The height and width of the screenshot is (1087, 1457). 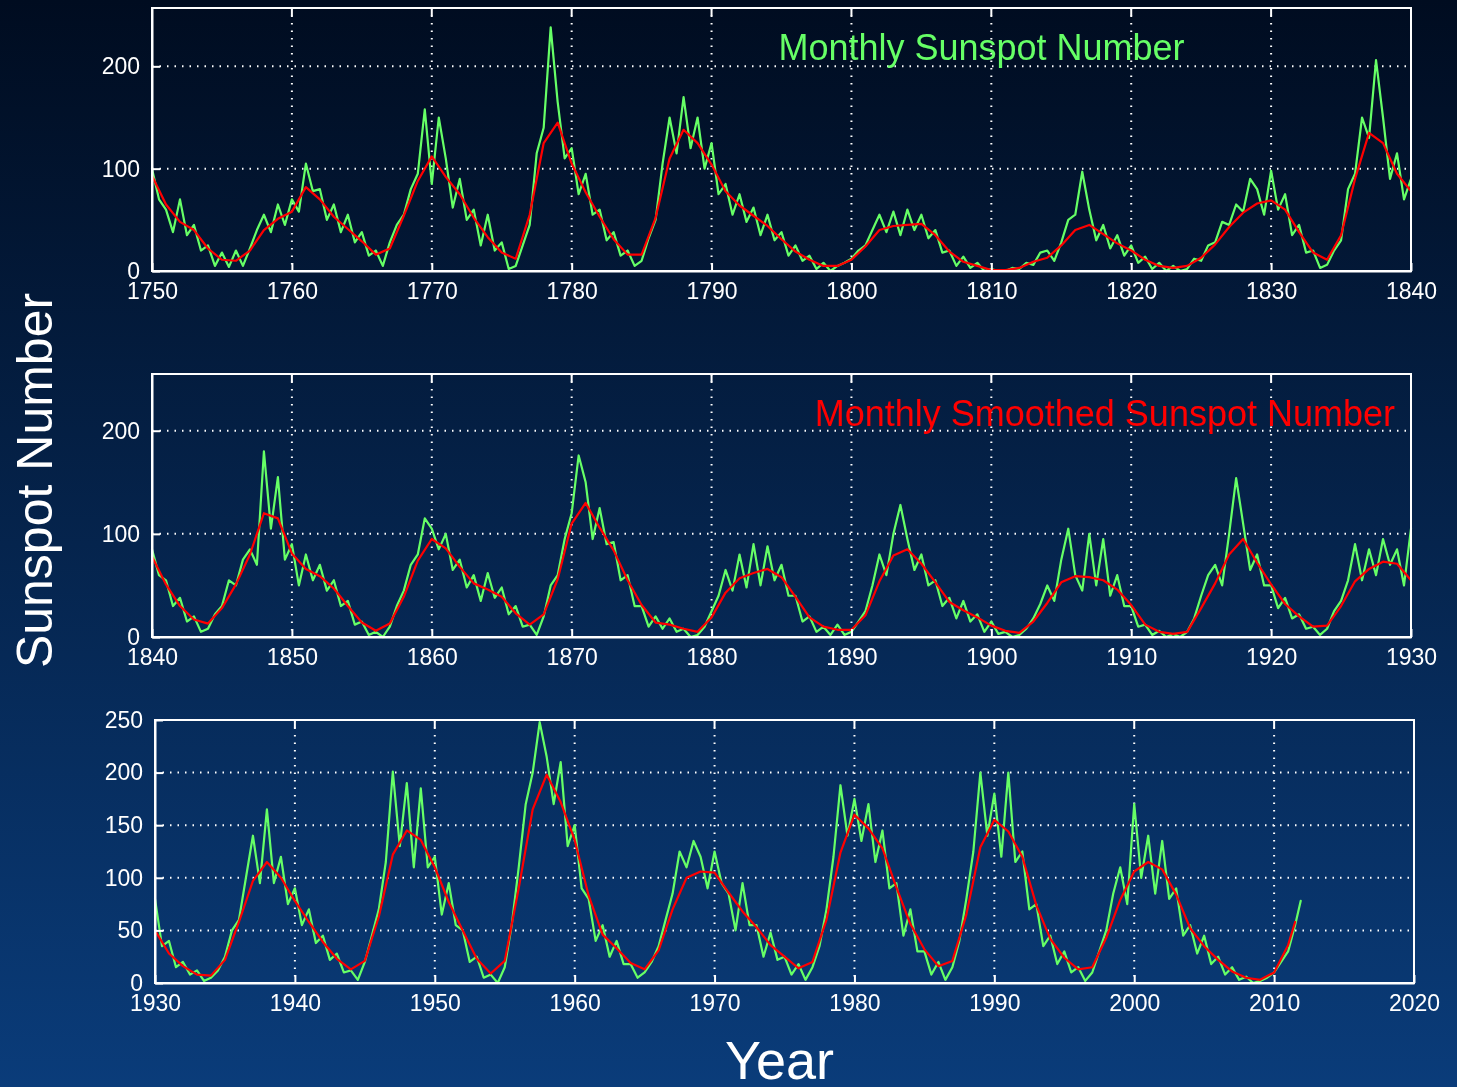 I want to click on y-axis-title: Sunspot Number, so click(x=35, y=480).